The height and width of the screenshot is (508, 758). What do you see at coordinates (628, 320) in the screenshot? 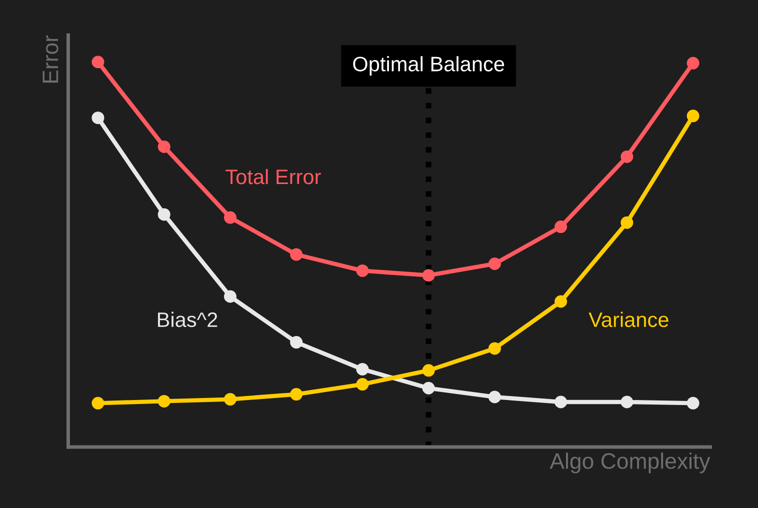
I see `series-label: Variance` at bounding box center [628, 320].